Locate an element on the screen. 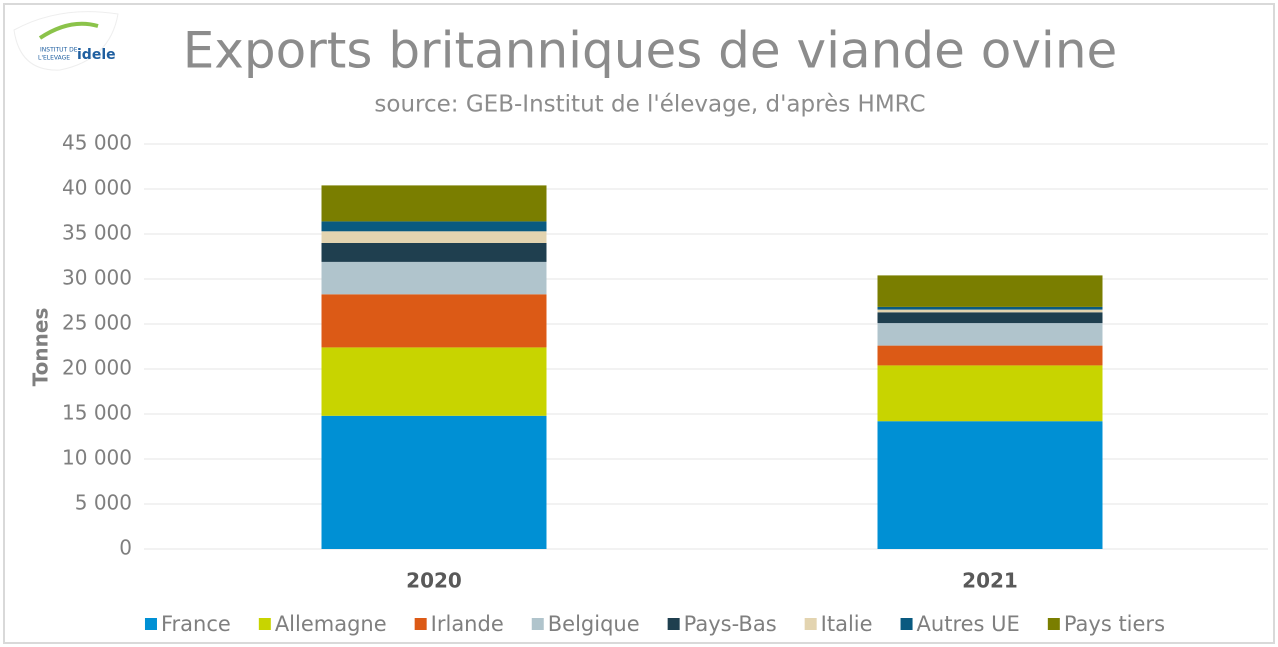 Image resolution: width=1278 pixels, height=647 pixels. y-tick-label: 25 000 is located at coordinates (97, 323).